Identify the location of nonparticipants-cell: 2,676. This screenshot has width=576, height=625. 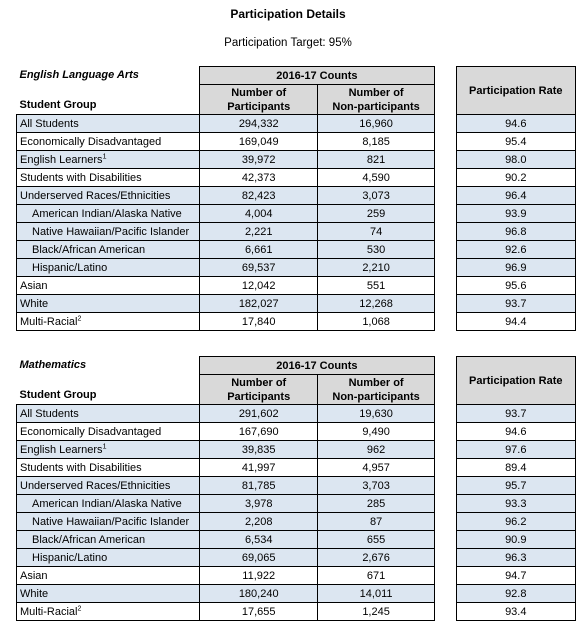
(376, 557).